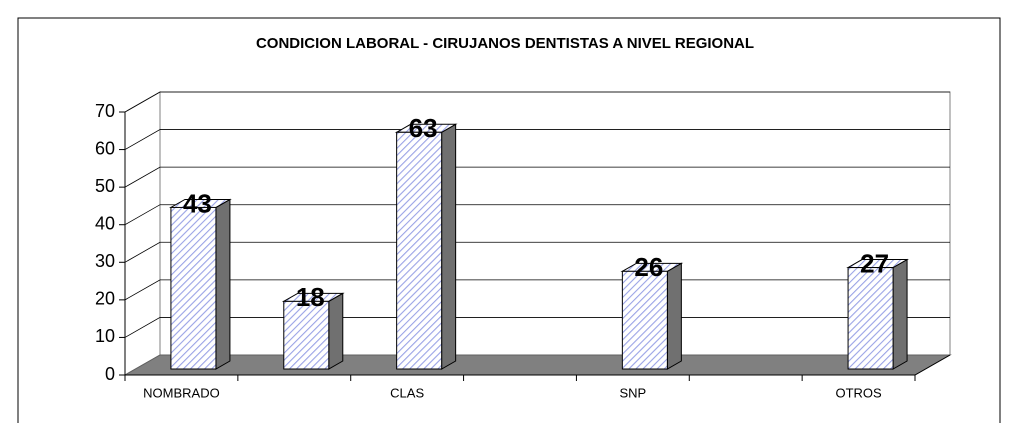 Image resolution: width=1012 pixels, height=423 pixels. What do you see at coordinates (105, 111) in the screenshot?
I see `y-tick-label: 70` at bounding box center [105, 111].